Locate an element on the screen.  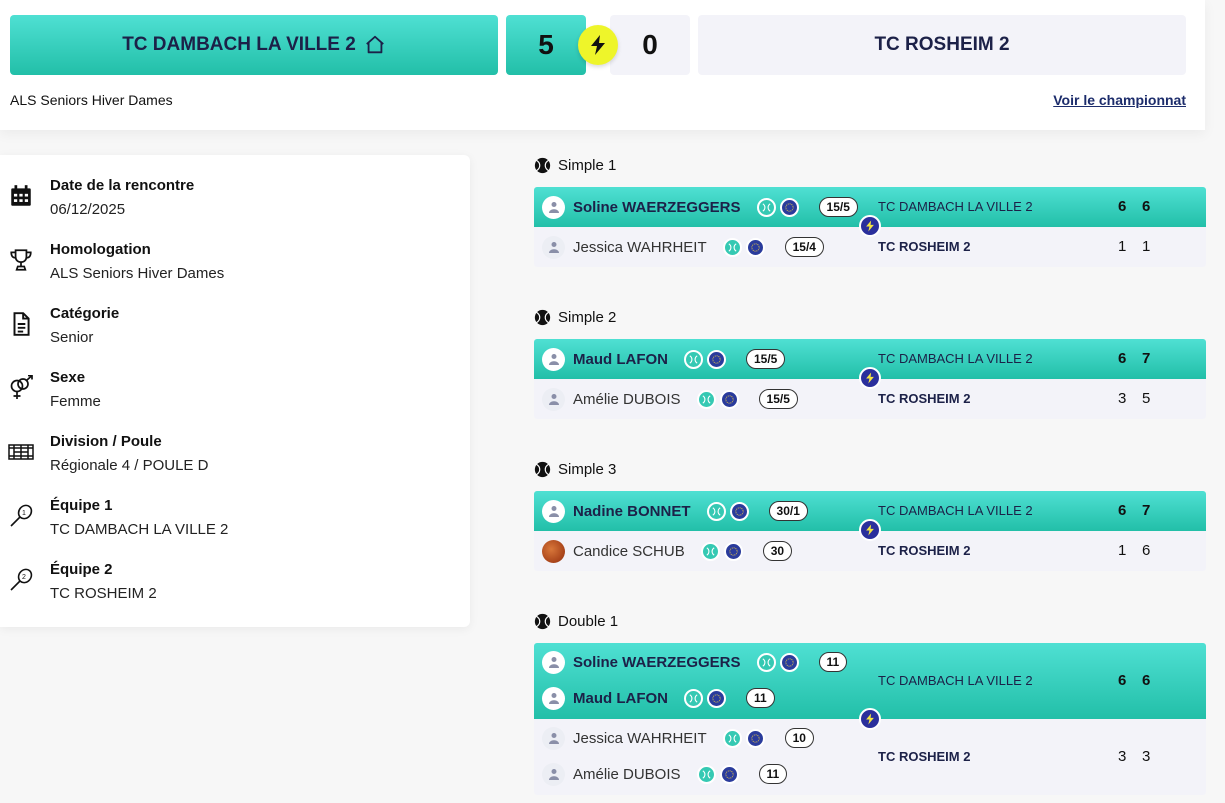
info-division: Division / Poule Régionale 4 / POULE D is located at coordinates (235, 461).